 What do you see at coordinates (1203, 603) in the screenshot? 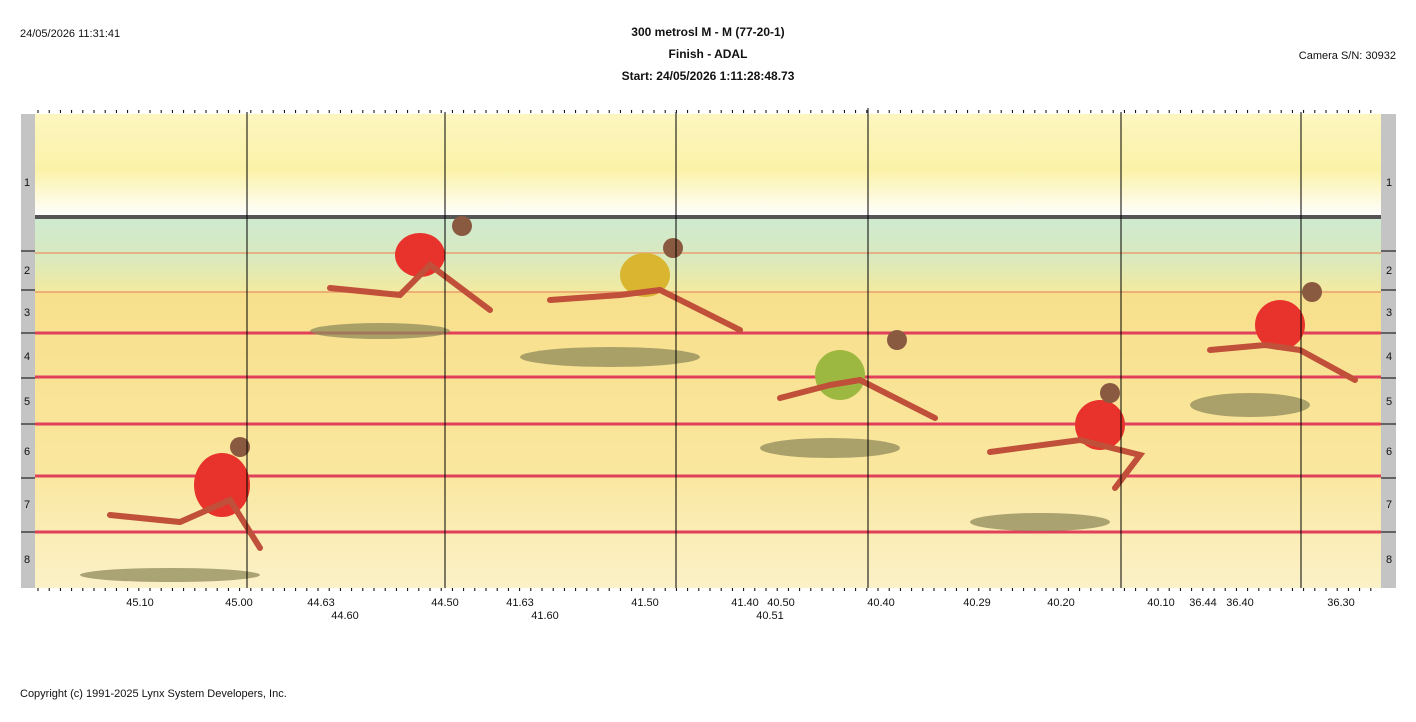
I see `time-label: 36.44` at bounding box center [1203, 603].